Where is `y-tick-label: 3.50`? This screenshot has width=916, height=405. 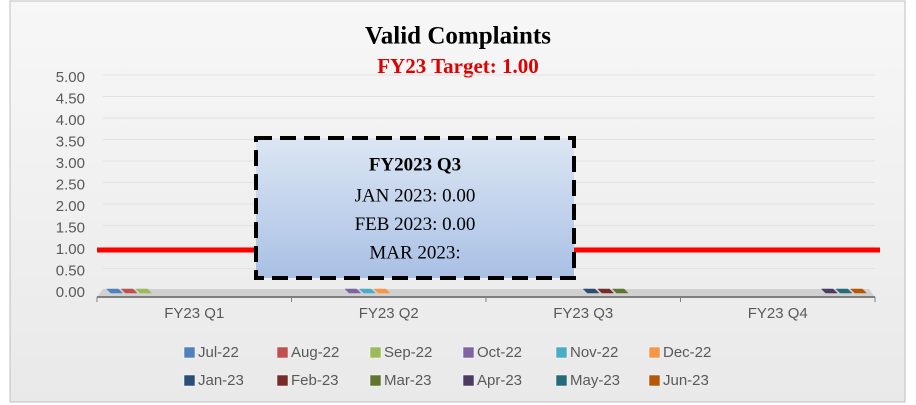
y-tick-label: 3.50 is located at coordinates (70, 141).